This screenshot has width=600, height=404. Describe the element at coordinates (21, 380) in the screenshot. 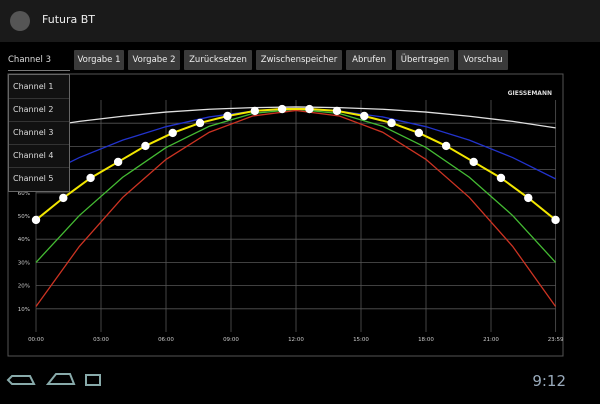

I see `back-button` at that location.